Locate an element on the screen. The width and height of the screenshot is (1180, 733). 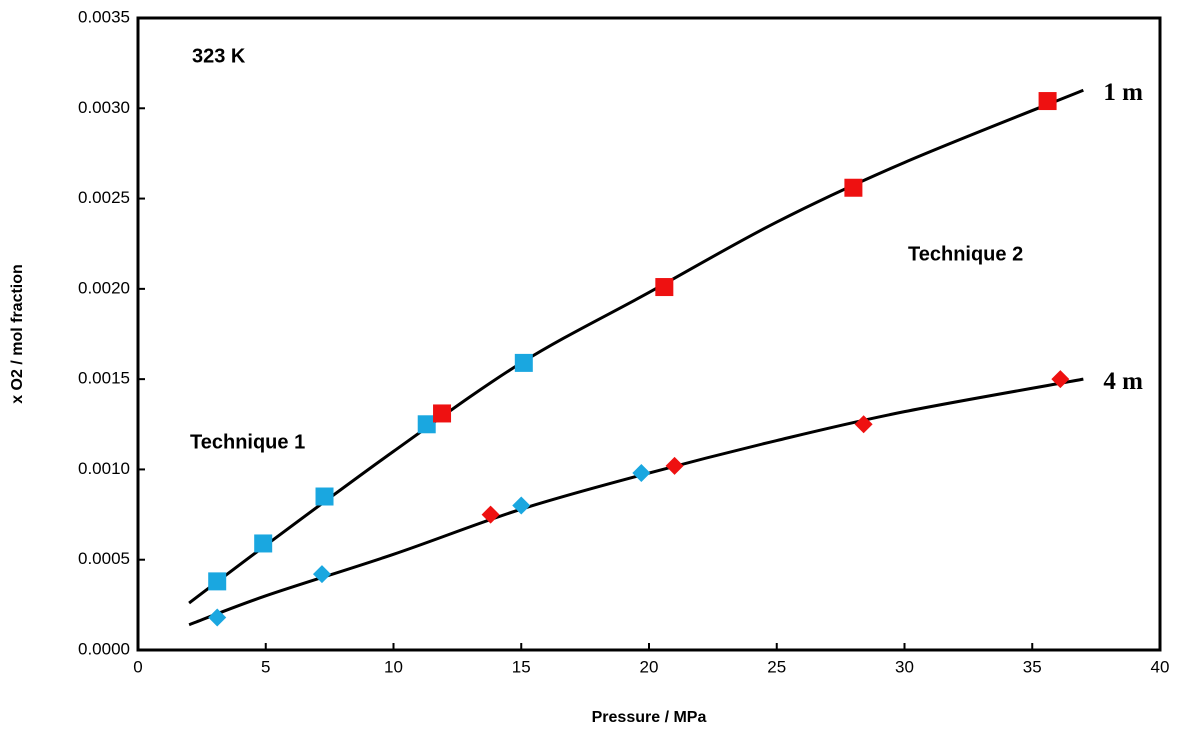
x-tick-label: 0 is located at coordinates (137, 666).